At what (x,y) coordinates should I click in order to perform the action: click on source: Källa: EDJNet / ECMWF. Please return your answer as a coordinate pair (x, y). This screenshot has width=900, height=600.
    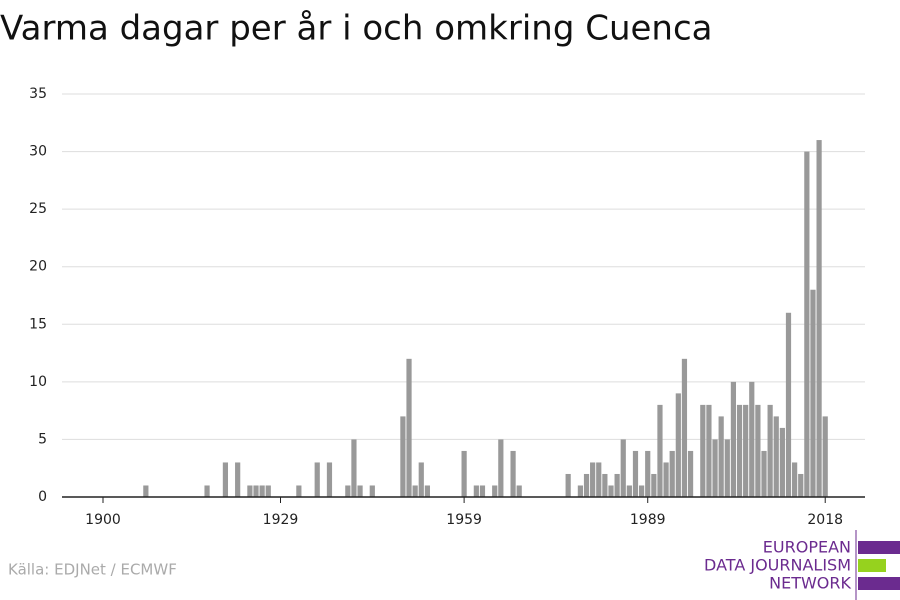
    Looking at the image, I should click on (92, 570).